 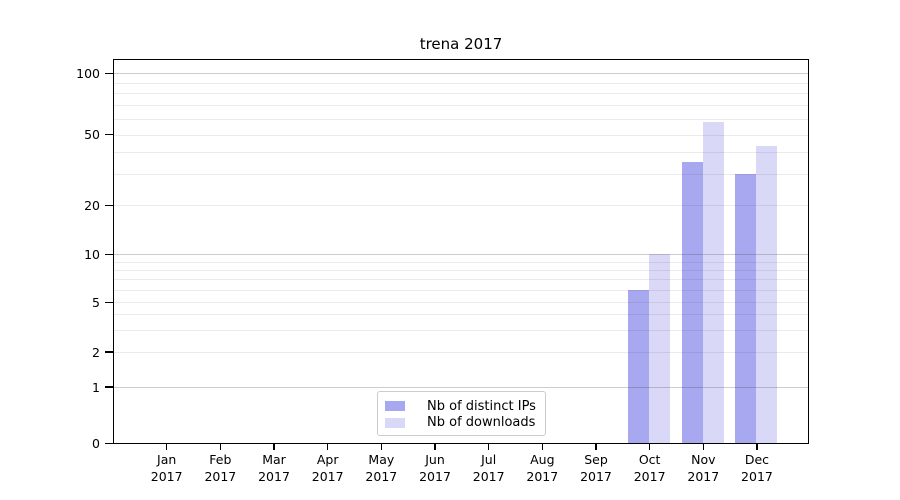 I want to click on bar-nov-downloads, so click(x=713, y=282).